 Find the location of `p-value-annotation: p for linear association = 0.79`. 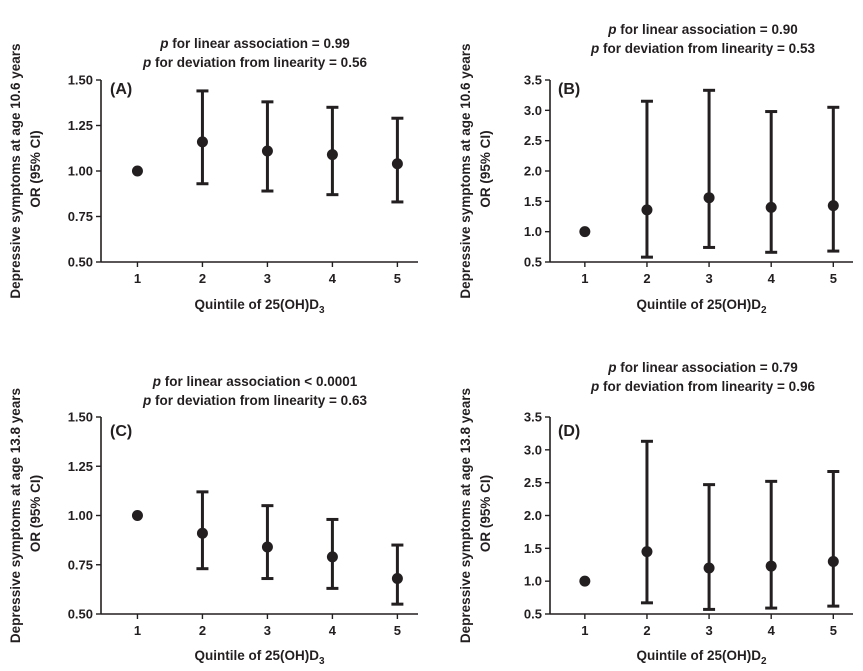

p-value-annotation: p for linear association = 0.79 is located at coordinates (702, 367).